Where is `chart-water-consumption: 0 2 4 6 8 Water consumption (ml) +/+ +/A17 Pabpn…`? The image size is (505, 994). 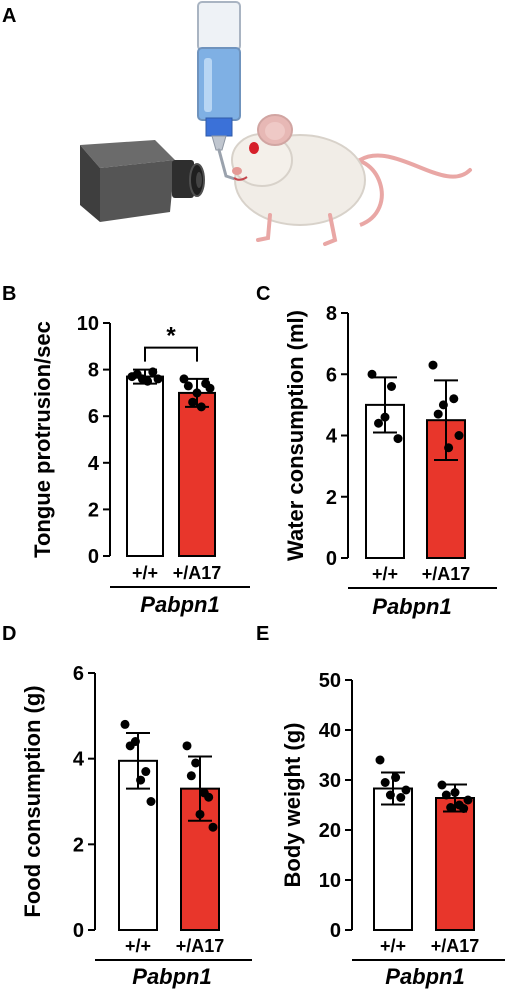 chart-water-consumption: 0 2 4 6 8 Water consumption (ml) +/+ +/A17 Pabpn… is located at coordinates (390, 461).